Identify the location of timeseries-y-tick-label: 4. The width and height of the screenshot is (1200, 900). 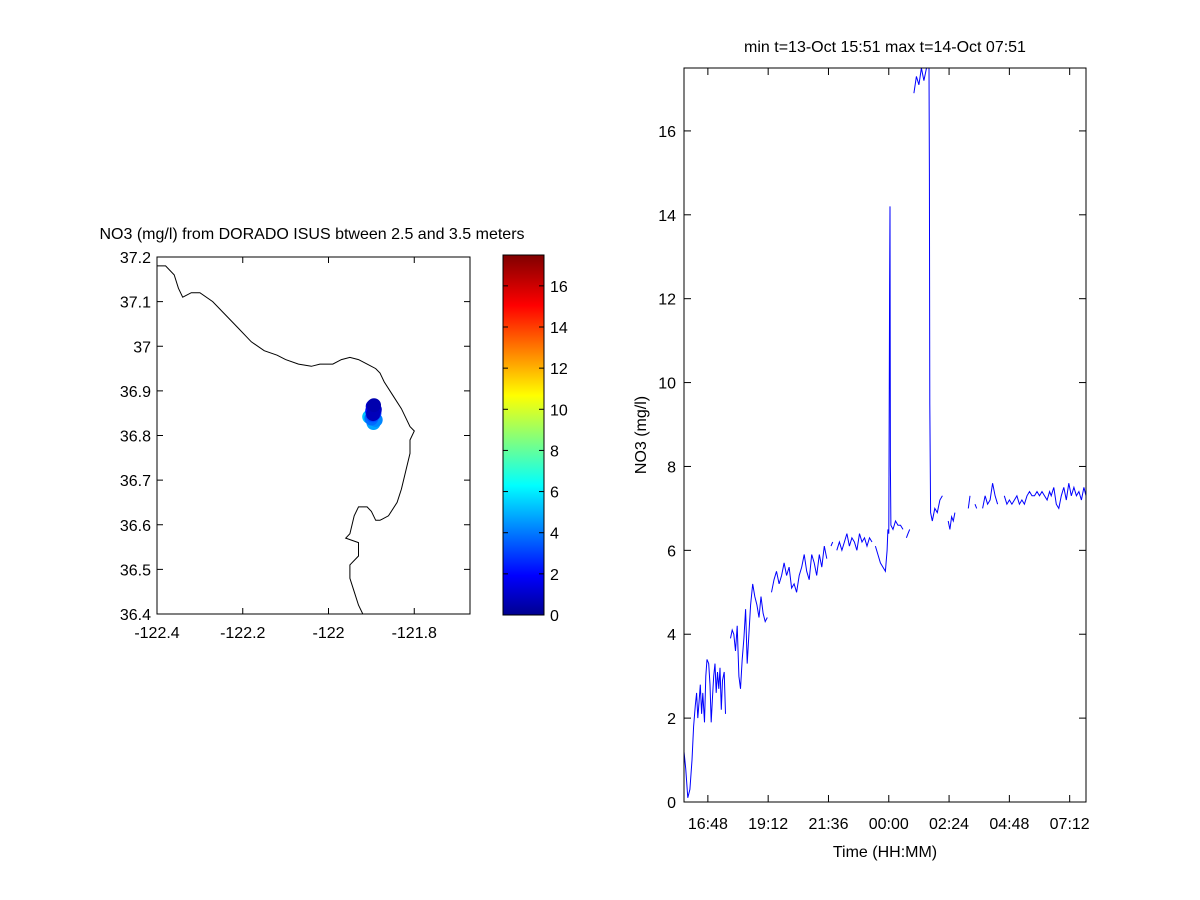
(671, 635).